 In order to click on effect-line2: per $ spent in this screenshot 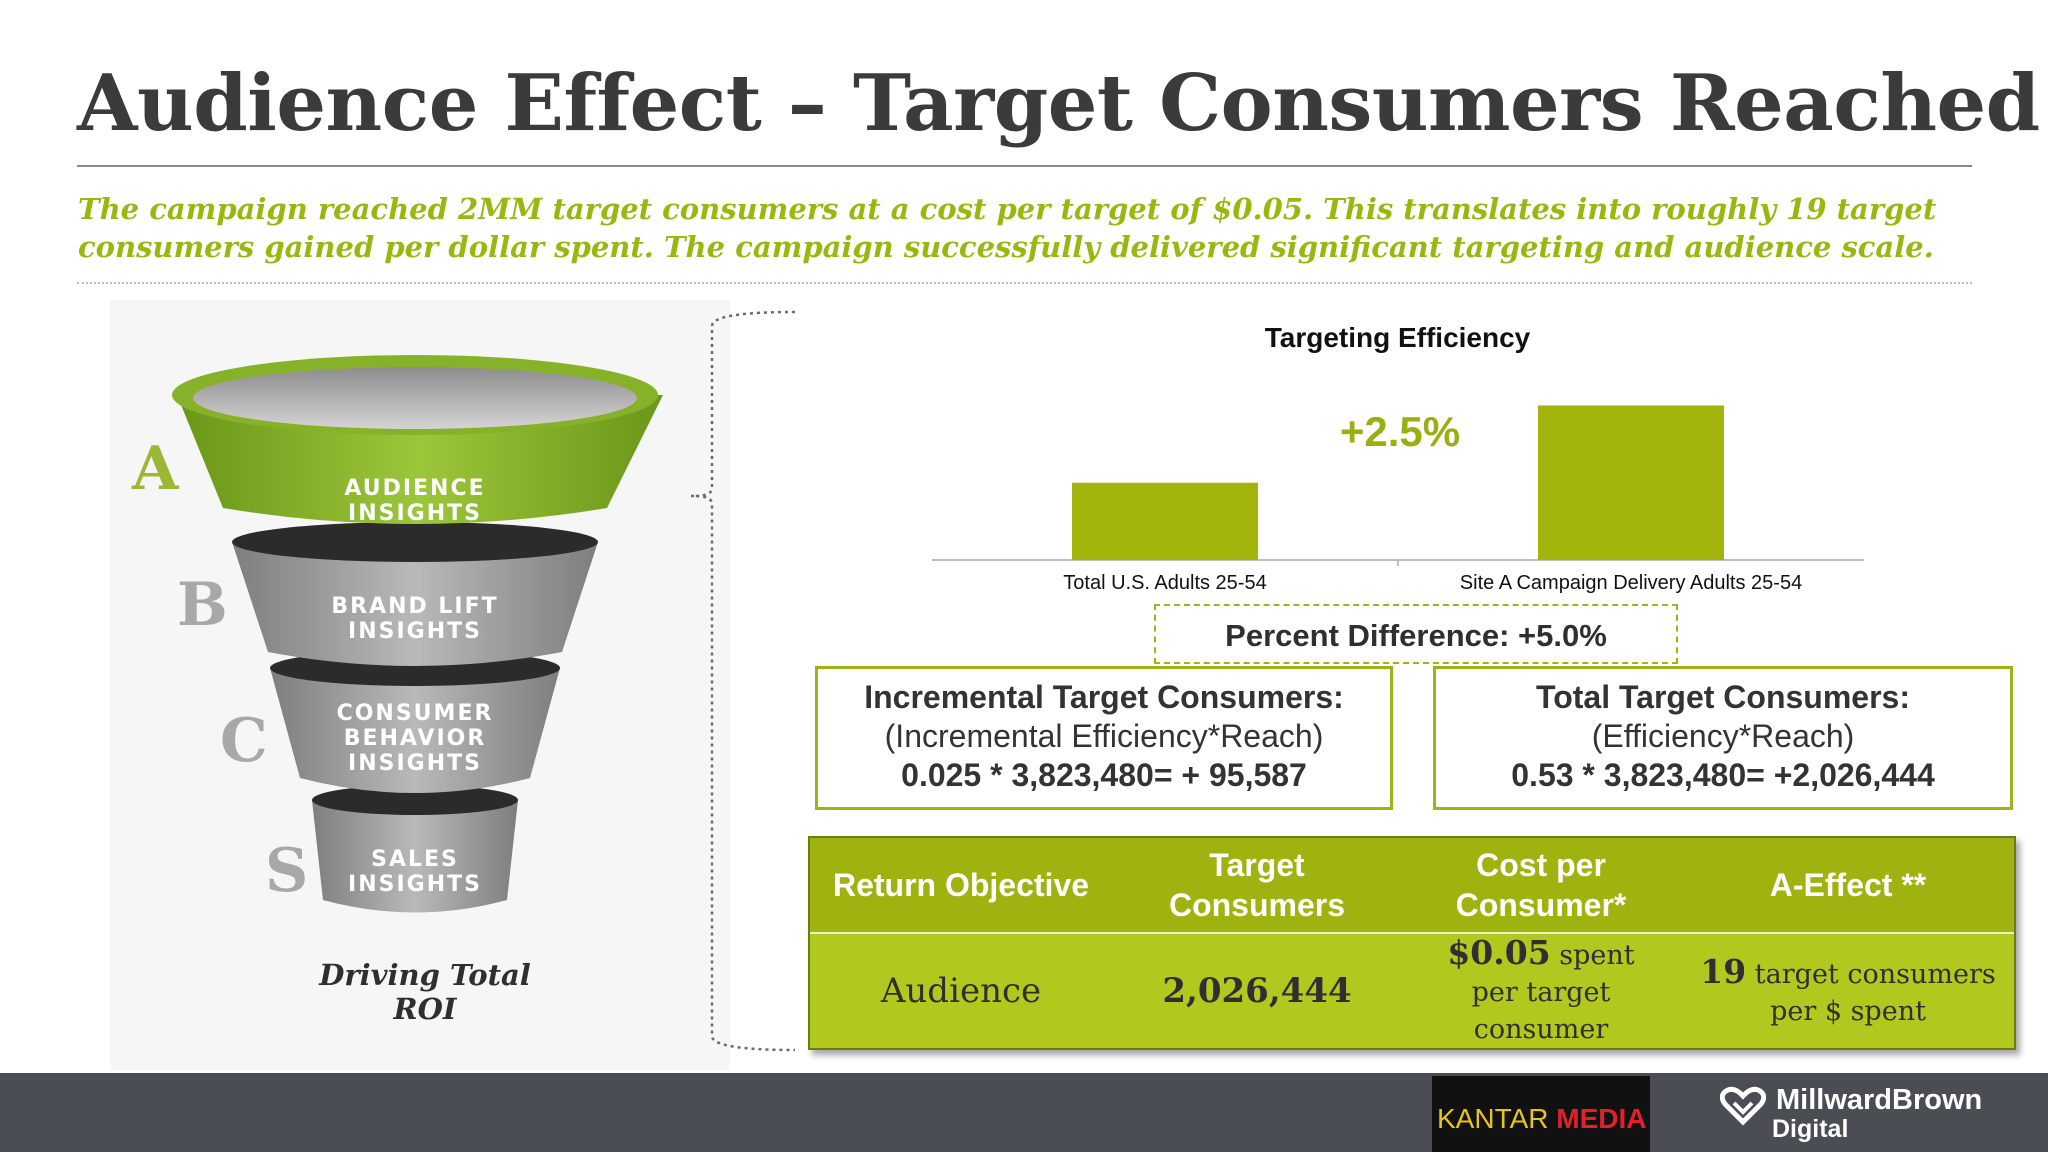, I will do `click(1848, 1011)`.